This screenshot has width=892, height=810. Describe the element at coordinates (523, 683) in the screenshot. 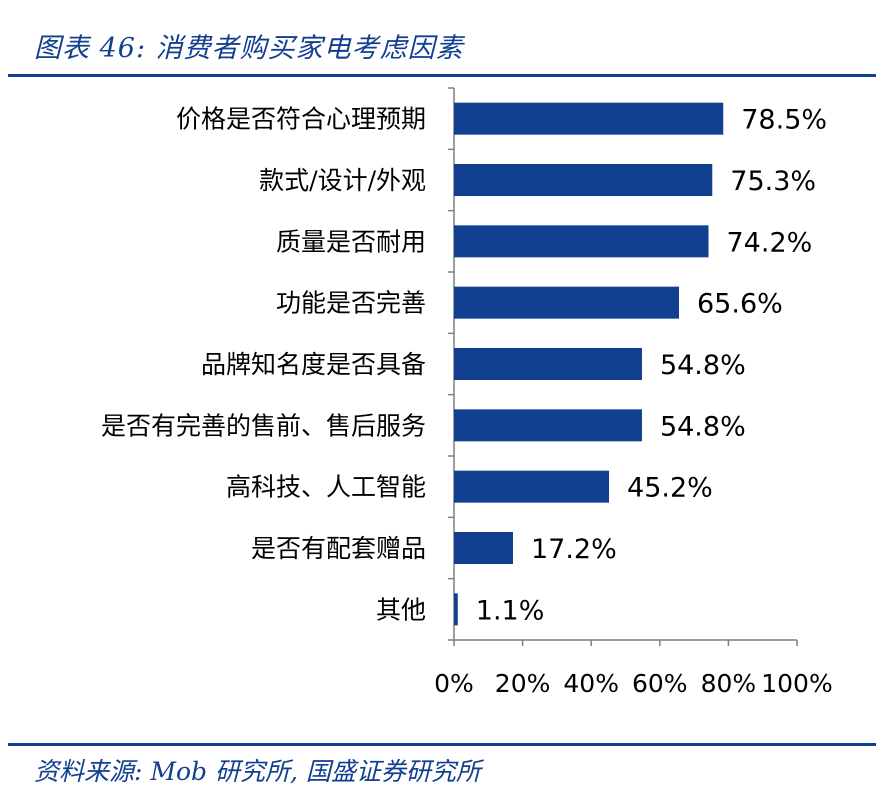

I see `x-tick-label: 20%` at that location.